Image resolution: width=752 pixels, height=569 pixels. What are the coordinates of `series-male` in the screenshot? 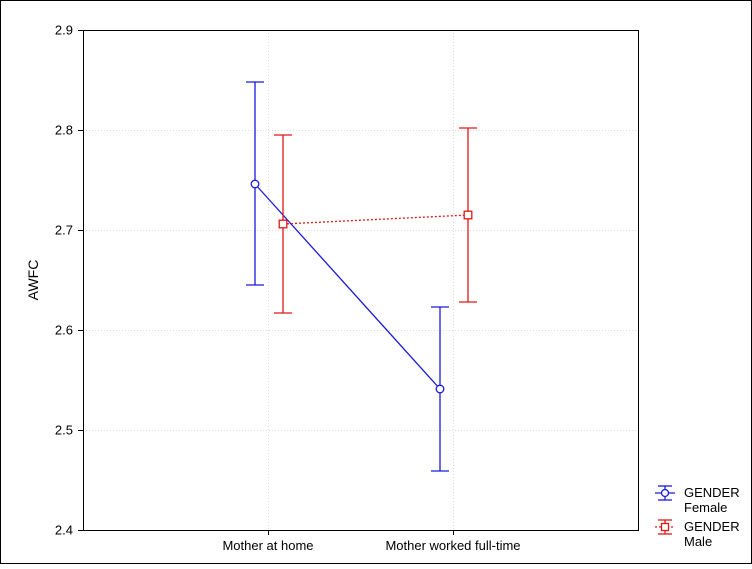 It's located at (375, 220).